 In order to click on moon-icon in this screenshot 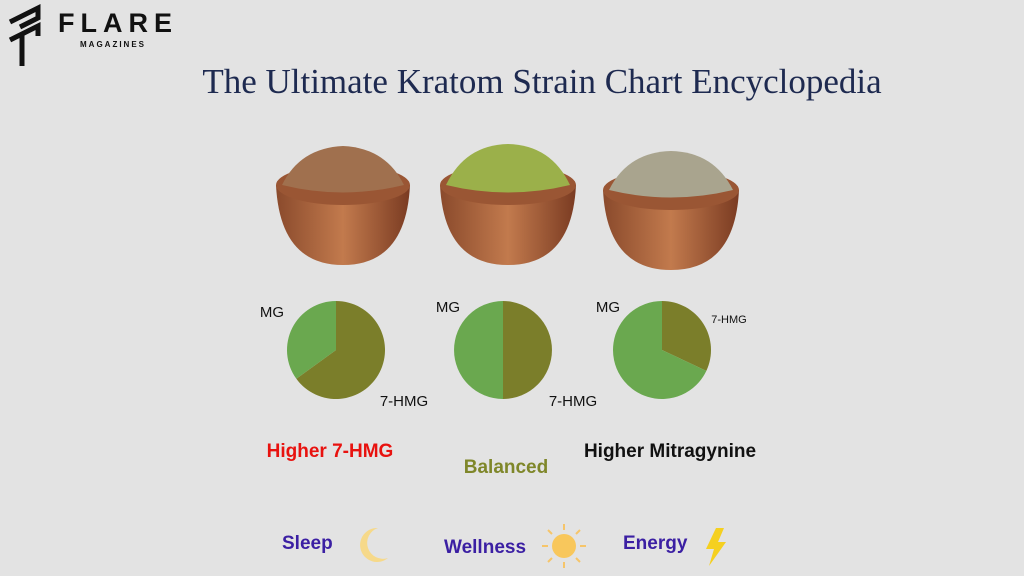, I will do `click(374, 544)`.